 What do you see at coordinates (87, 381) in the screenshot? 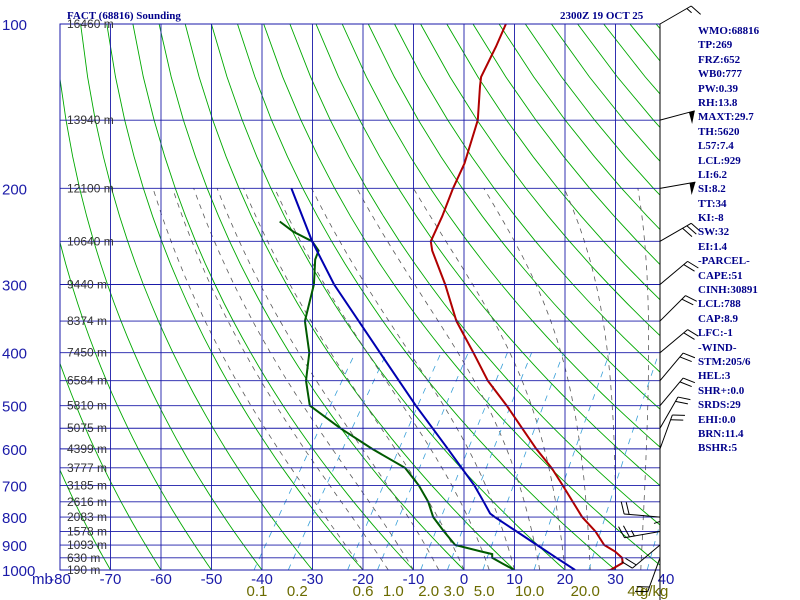
I see `height-label: 6584 m` at bounding box center [87, 381].